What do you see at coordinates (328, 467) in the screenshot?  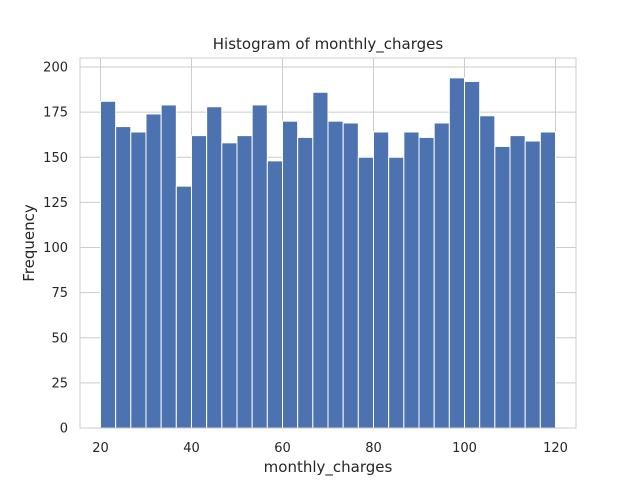 I see `x-axis-title: monthly_charges` at bounding box center [328, 467].